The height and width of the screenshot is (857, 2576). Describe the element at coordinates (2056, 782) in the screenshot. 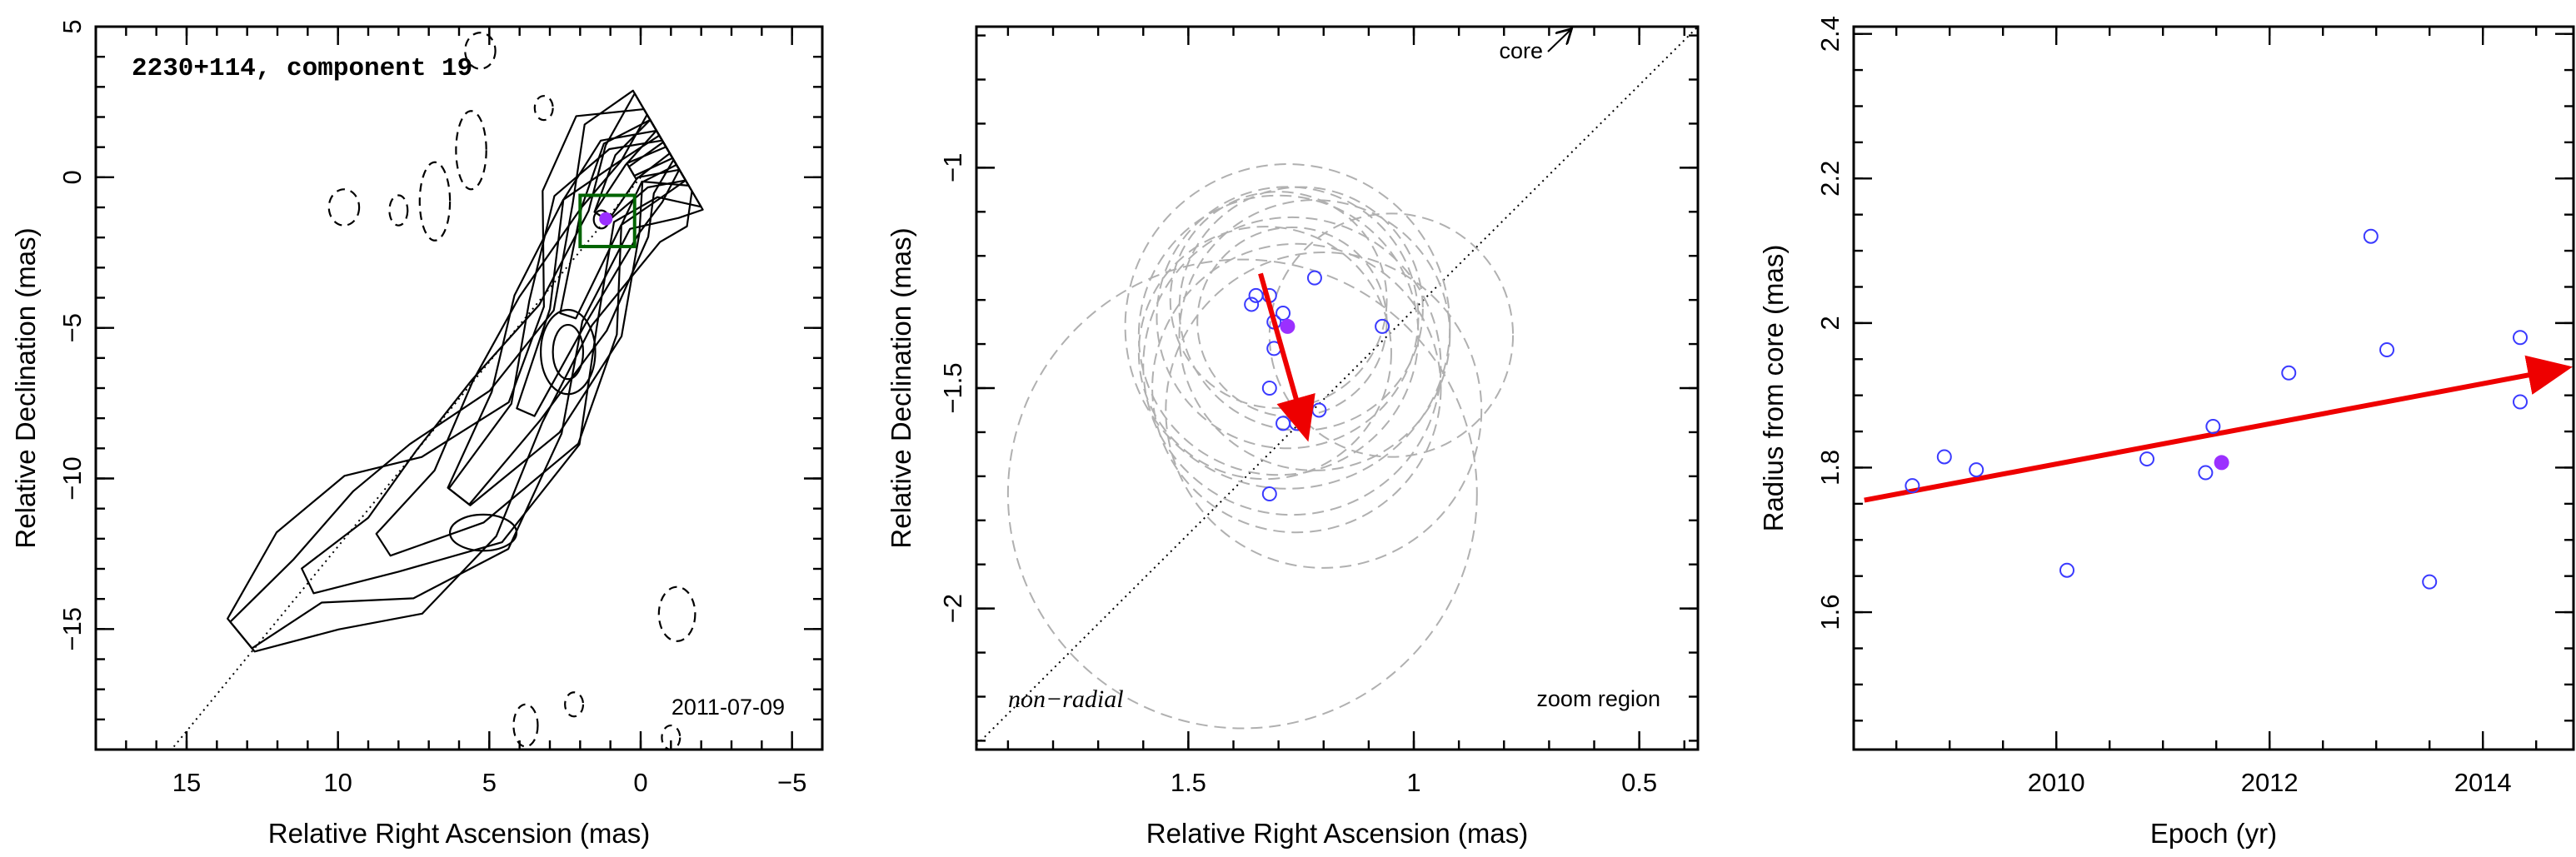

I see `c-xtick-label: 2010` at that location.